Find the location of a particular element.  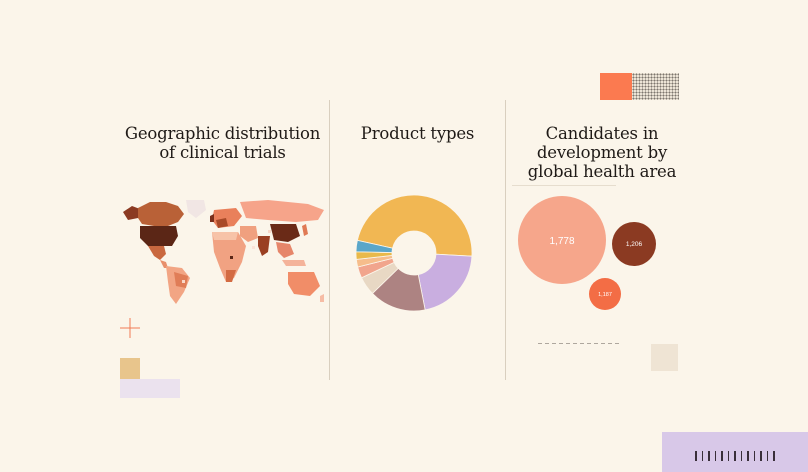

product-types-donut-chart is located at coordinates (414, 253).